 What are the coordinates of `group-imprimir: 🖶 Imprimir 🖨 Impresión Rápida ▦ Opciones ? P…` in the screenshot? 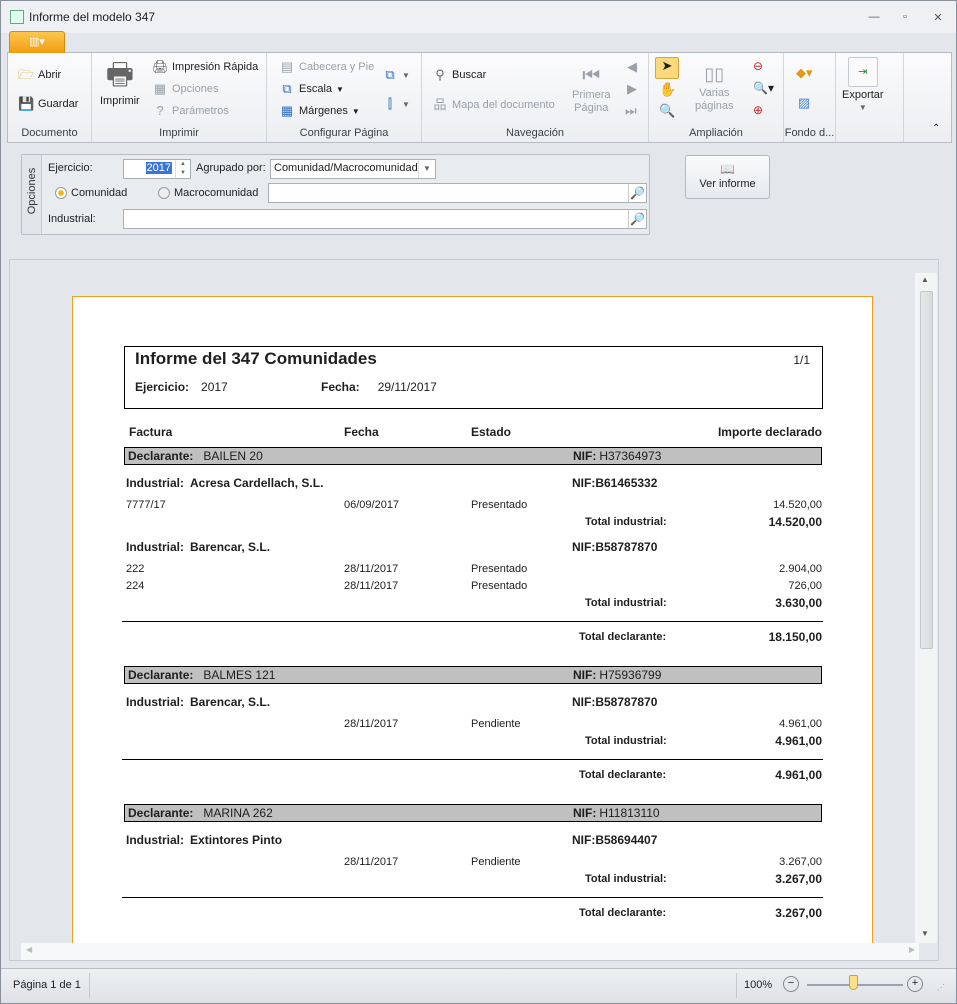 It's located at (179, 97).